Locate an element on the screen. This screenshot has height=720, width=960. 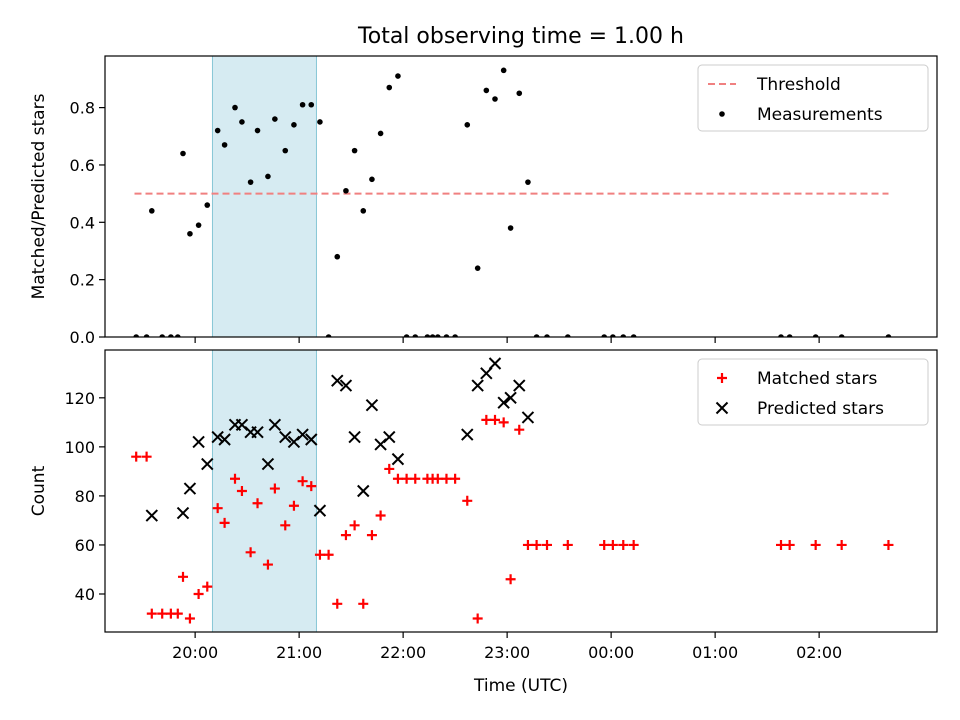
y-axis-label: Matched/Predicted stars is located at coordinates (39, 196).